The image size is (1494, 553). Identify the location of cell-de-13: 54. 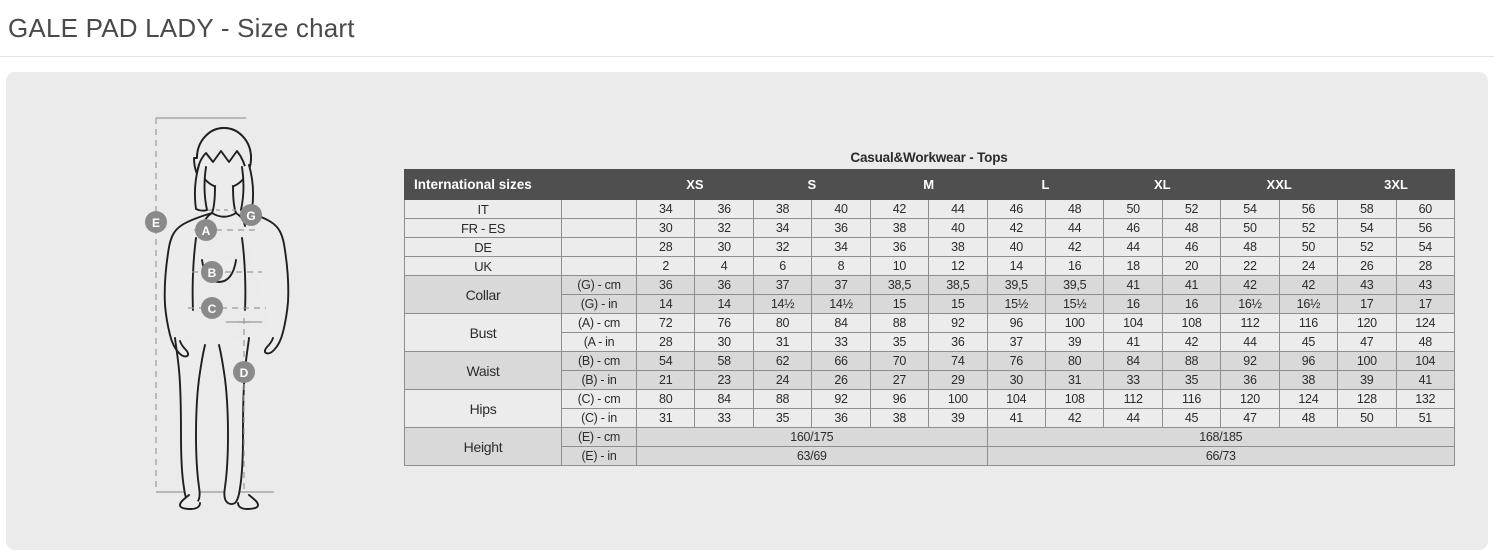
(1425, 247).